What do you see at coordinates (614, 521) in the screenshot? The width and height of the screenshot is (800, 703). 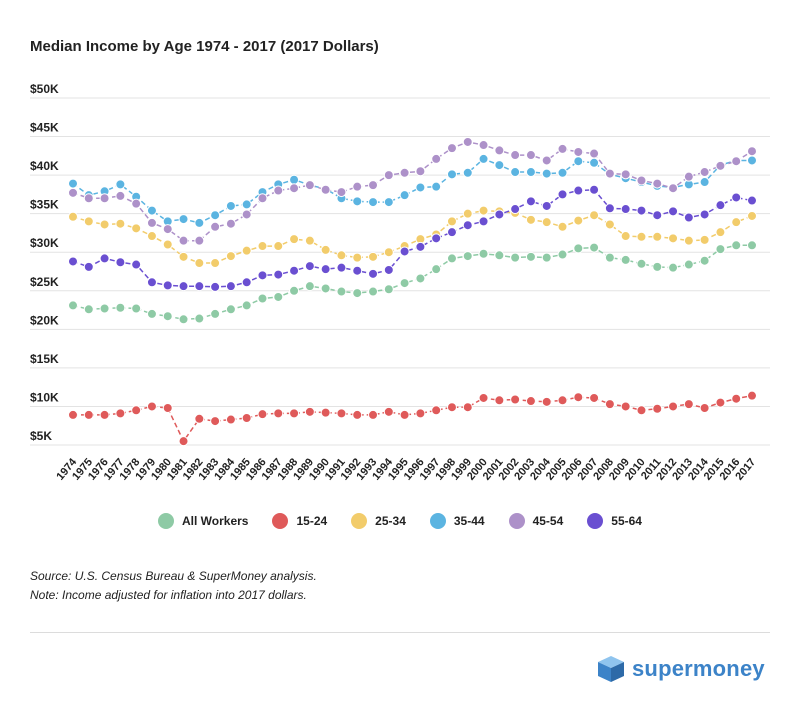 I see `legend-item-55-64: 55-64` at bounding box center [614, 521].